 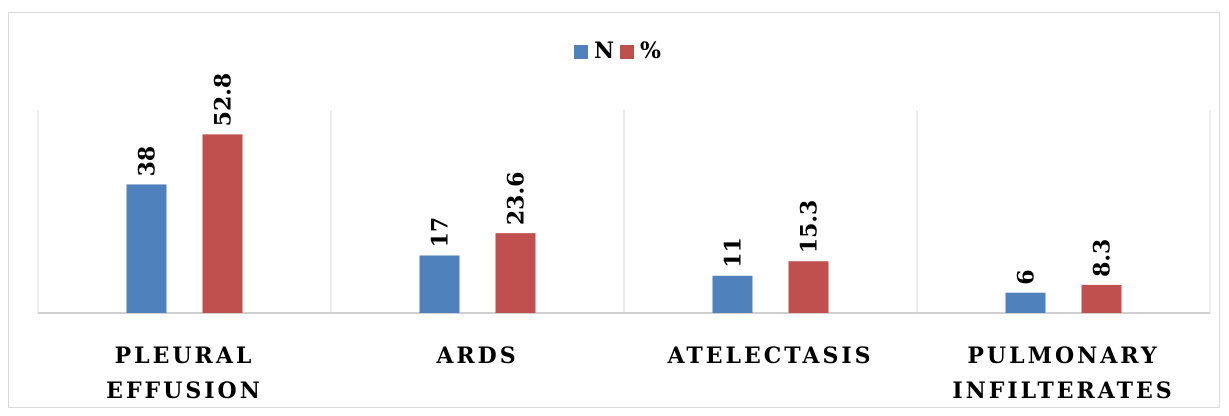 I want to click on data-label: 15.3, so click(x=810, y=227).